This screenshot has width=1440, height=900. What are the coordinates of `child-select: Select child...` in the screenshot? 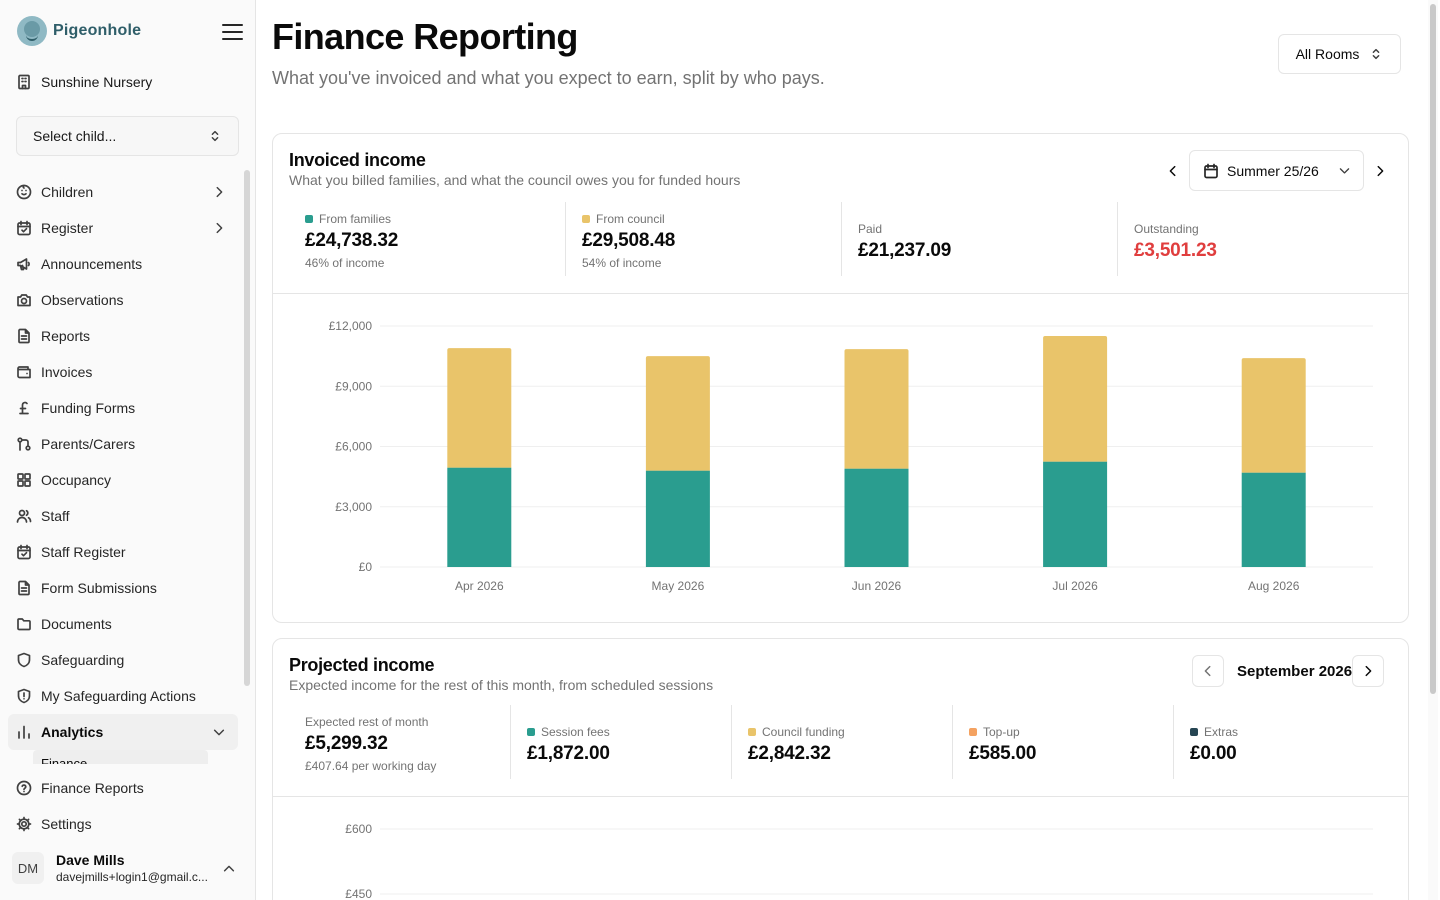 It's located at (127, 136).